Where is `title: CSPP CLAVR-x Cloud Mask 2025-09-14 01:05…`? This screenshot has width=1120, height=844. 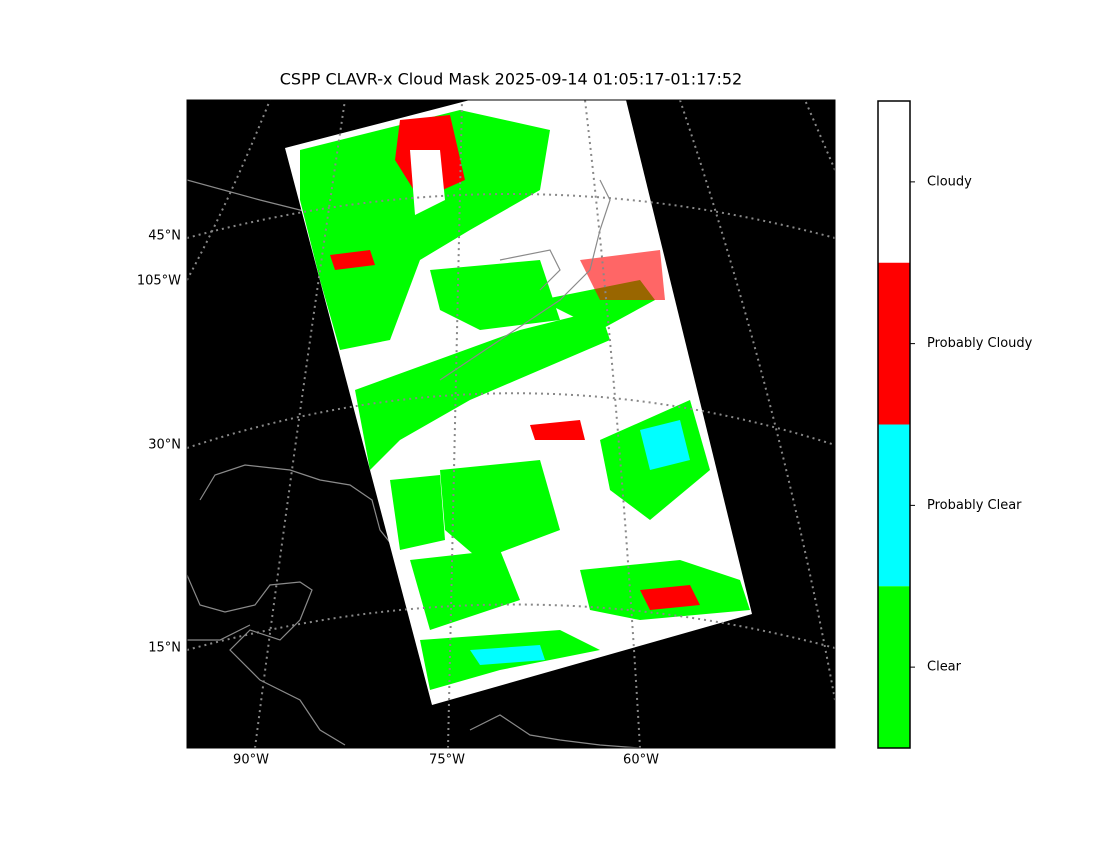 title: CSPP CLAVR-x Cloud Mask 2025-09-14 01:05… is located at coordinates (511, 79).